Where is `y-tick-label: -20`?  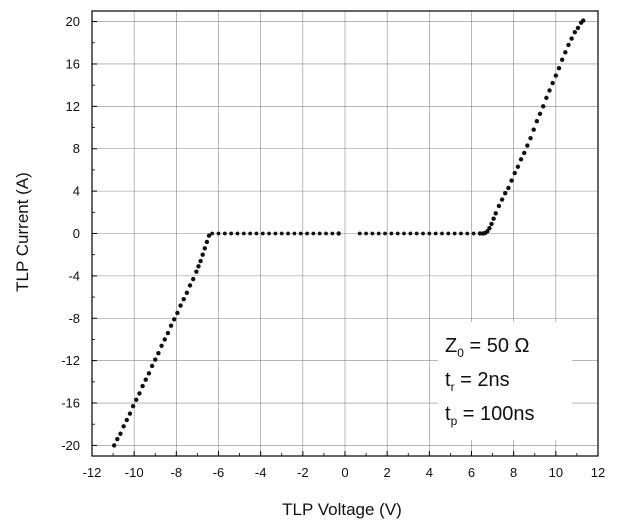 y-tick-label: -20 is located at coordinates (70, 445).